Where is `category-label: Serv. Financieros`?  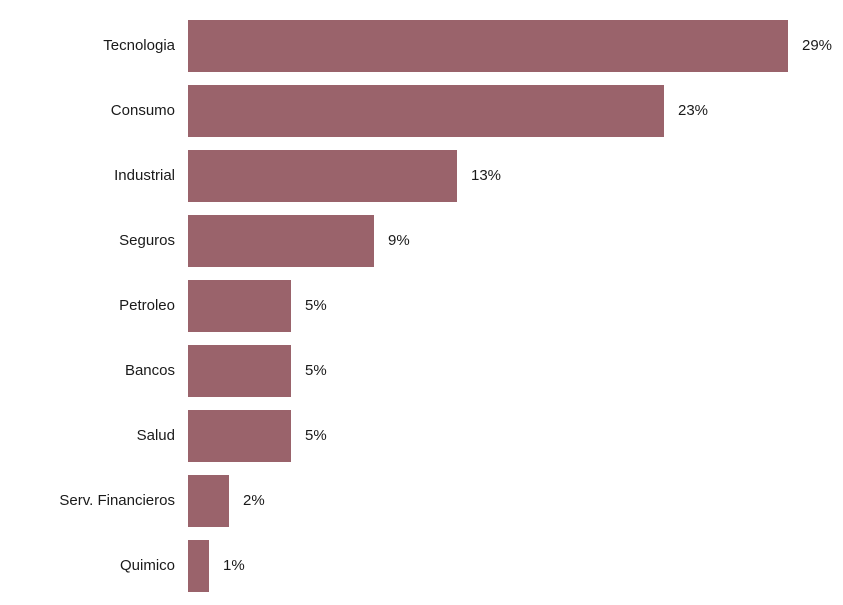
category-label: Serv. Financieros is located at coordinates (117, 500).